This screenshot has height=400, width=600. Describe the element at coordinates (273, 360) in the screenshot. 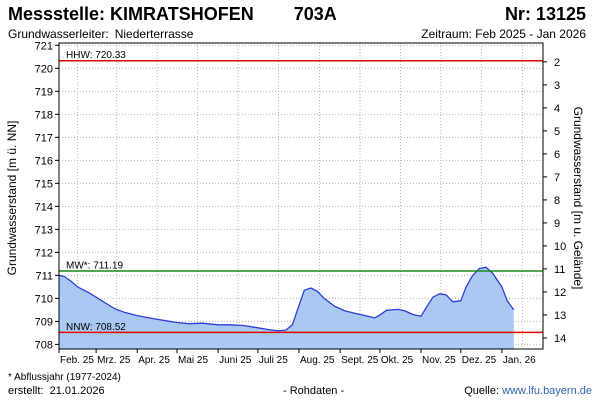

I see `x-tick-label: Juli 25` at that location.